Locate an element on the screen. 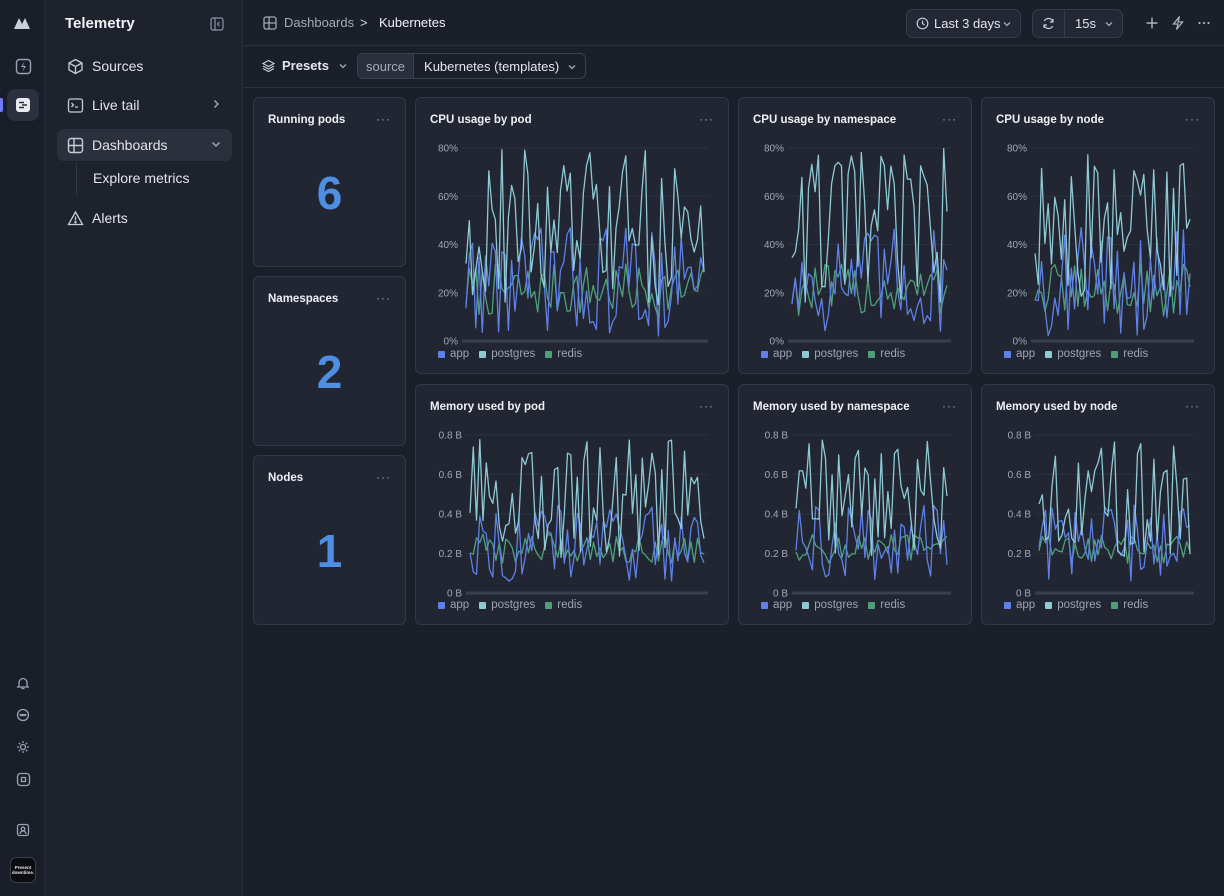 The height and width of the screenshot is (896, 1224). time-range-label: Last 3 days is located at coordinates (967, 23).